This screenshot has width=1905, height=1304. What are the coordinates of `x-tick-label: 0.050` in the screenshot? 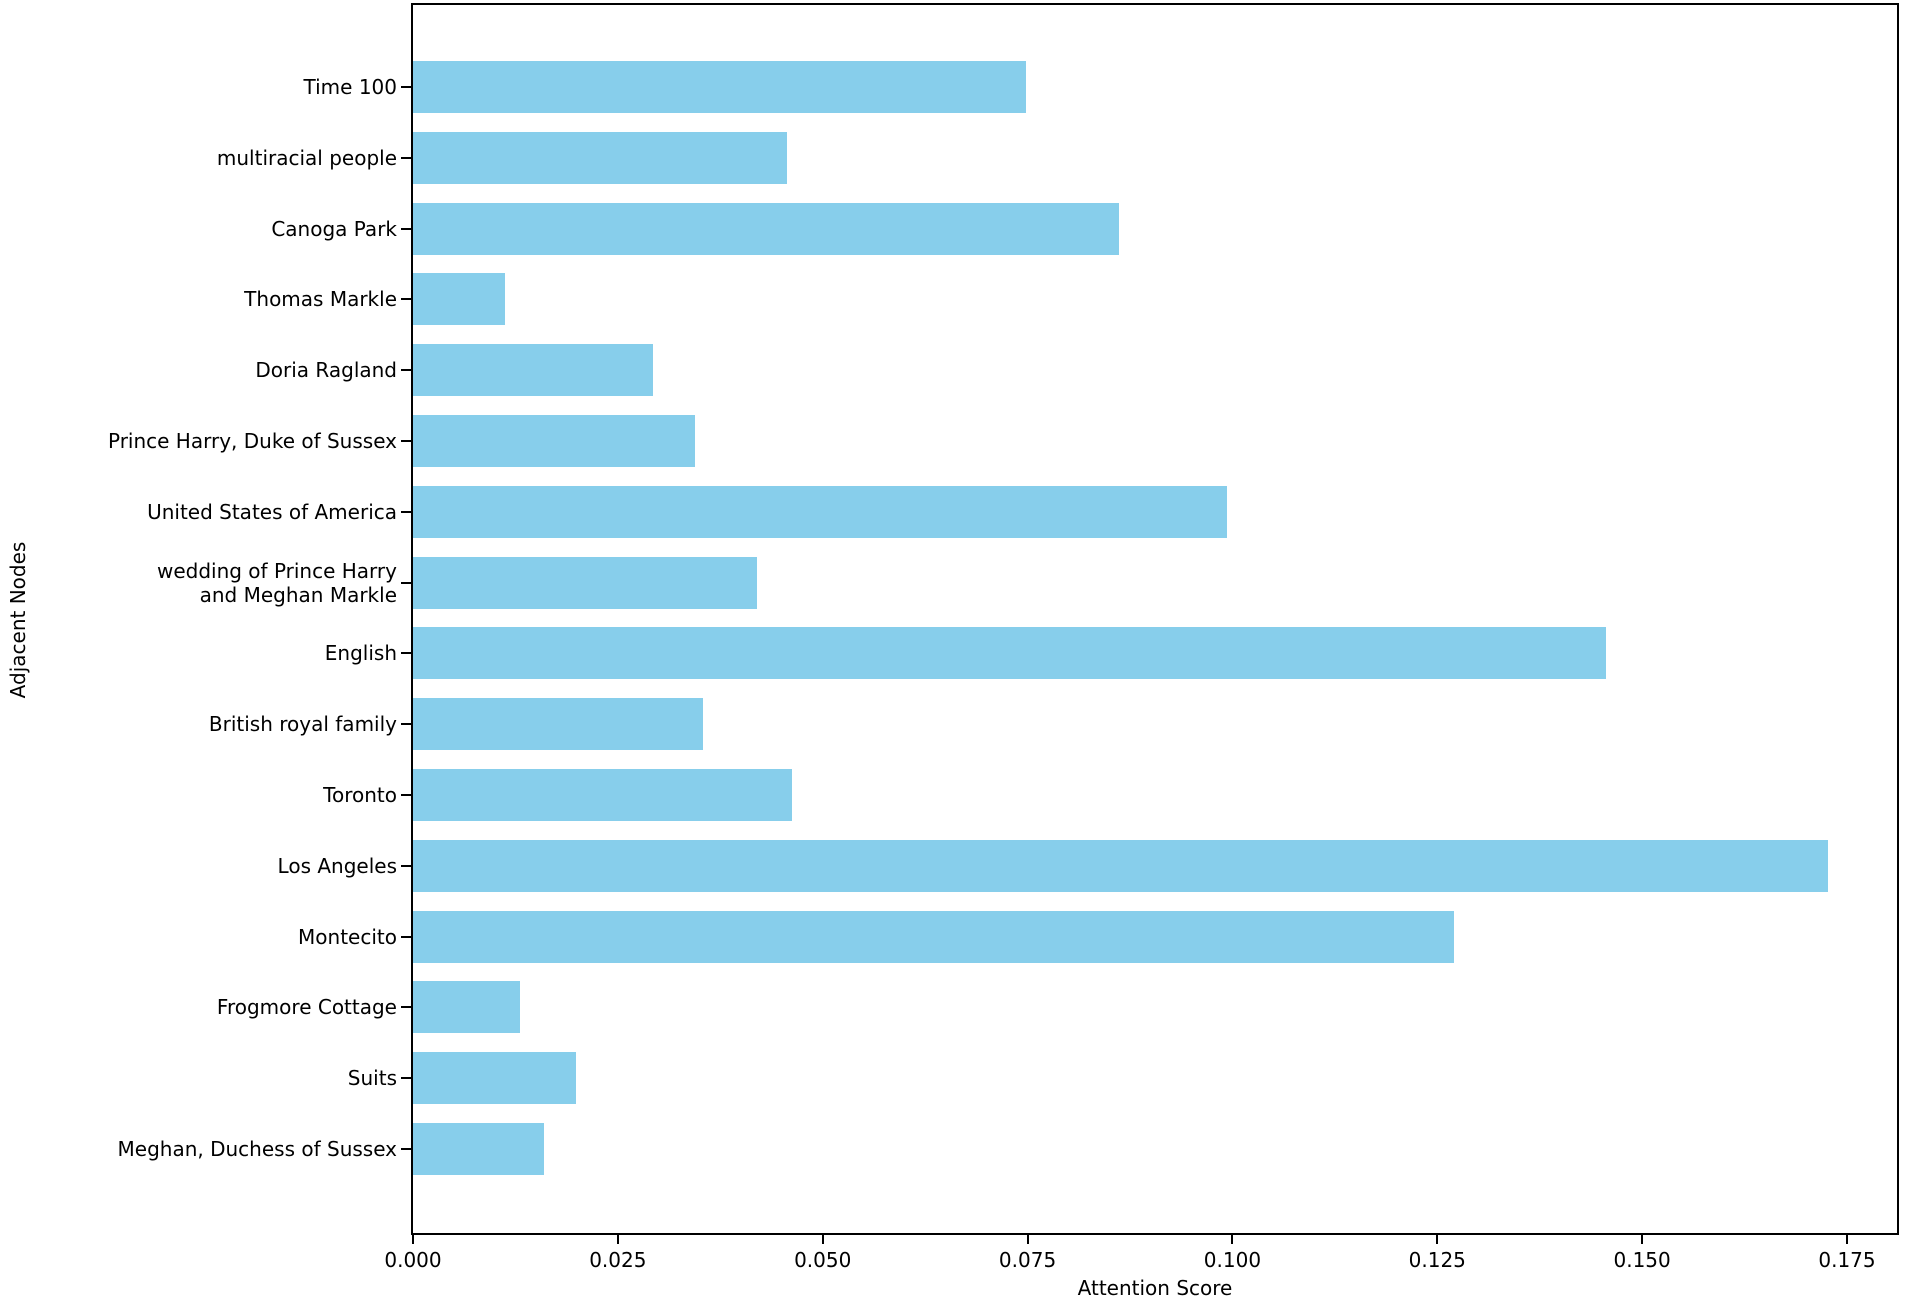 It's located at (823, 1260).